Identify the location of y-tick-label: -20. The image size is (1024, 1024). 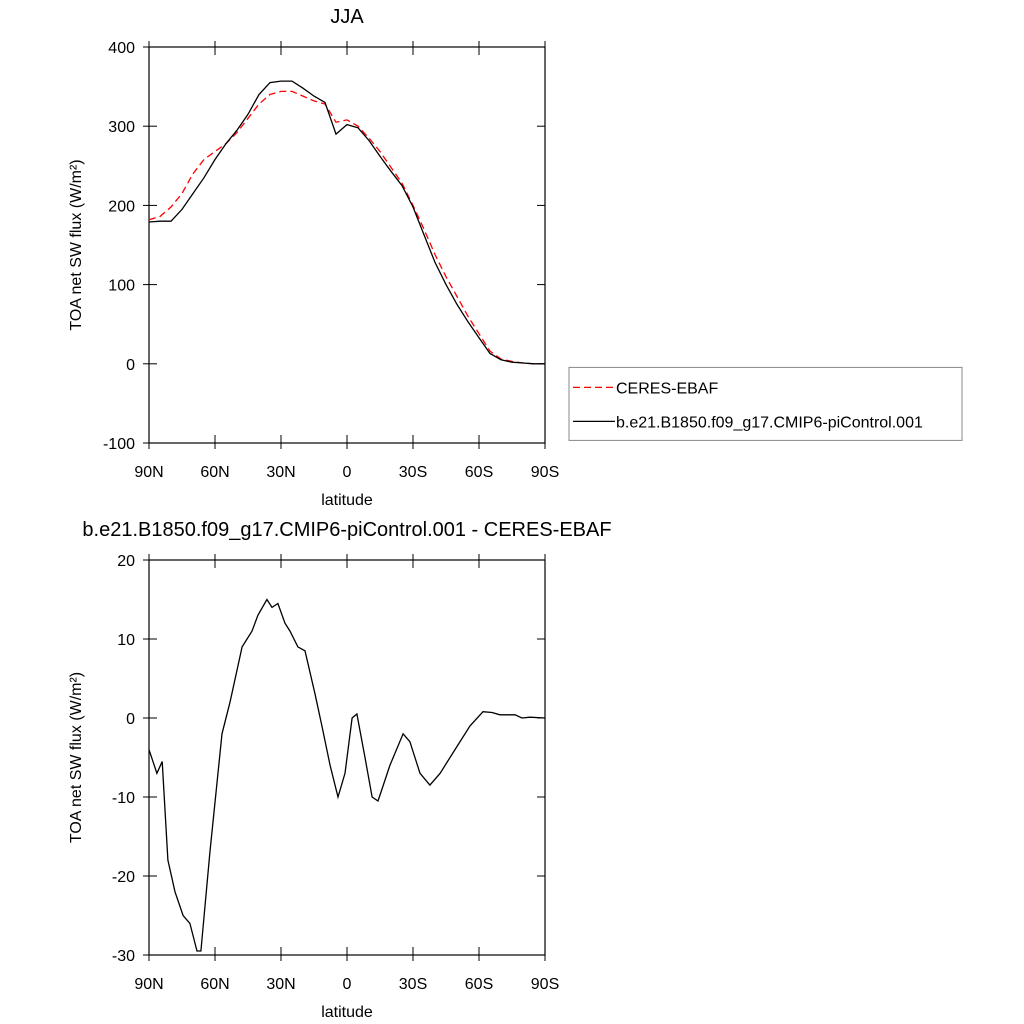
(123, 877).